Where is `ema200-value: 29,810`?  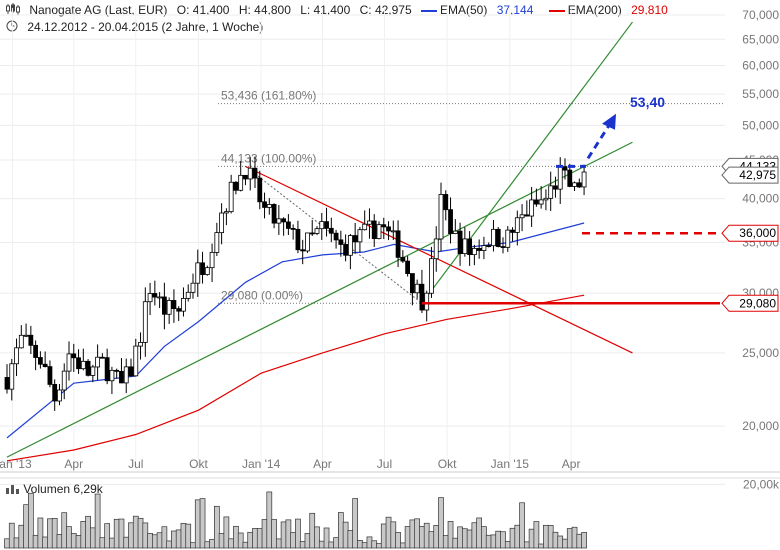
ema200-value: 29,810 is located at coordinates (649, 10).